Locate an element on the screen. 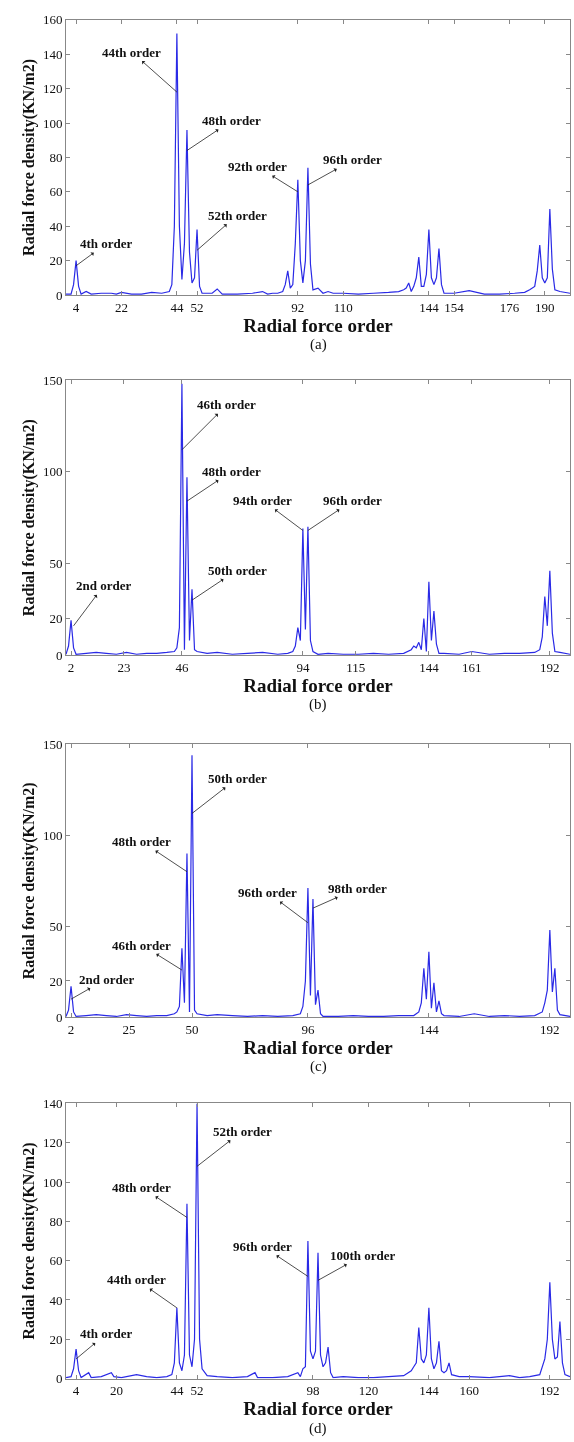 The height and width of the screenshot is (1442, 574). x-tick-label: 160 is located at coordinates (469, 1391).